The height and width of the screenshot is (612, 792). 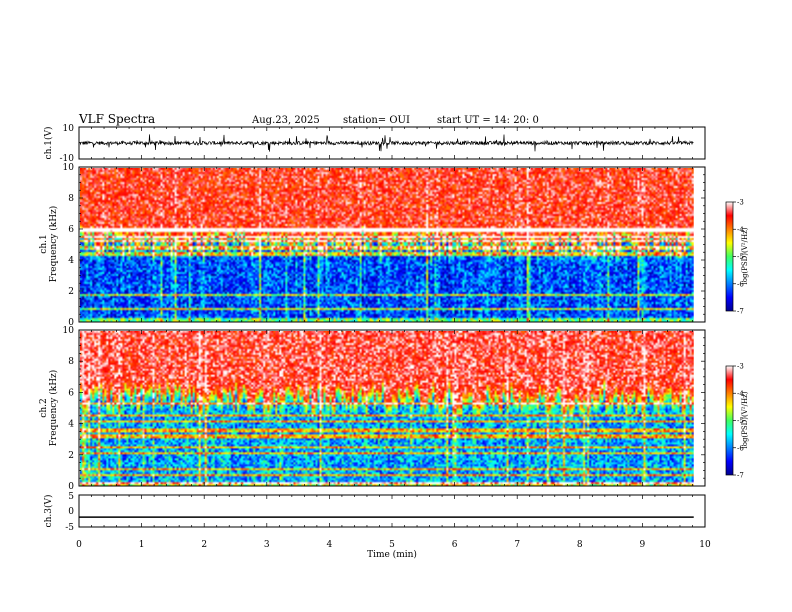 What do you see at coordinates (69, 528) in the screenshot?
I see `ch3-ytick-bottom: -5` at bounding box center [69, 528].